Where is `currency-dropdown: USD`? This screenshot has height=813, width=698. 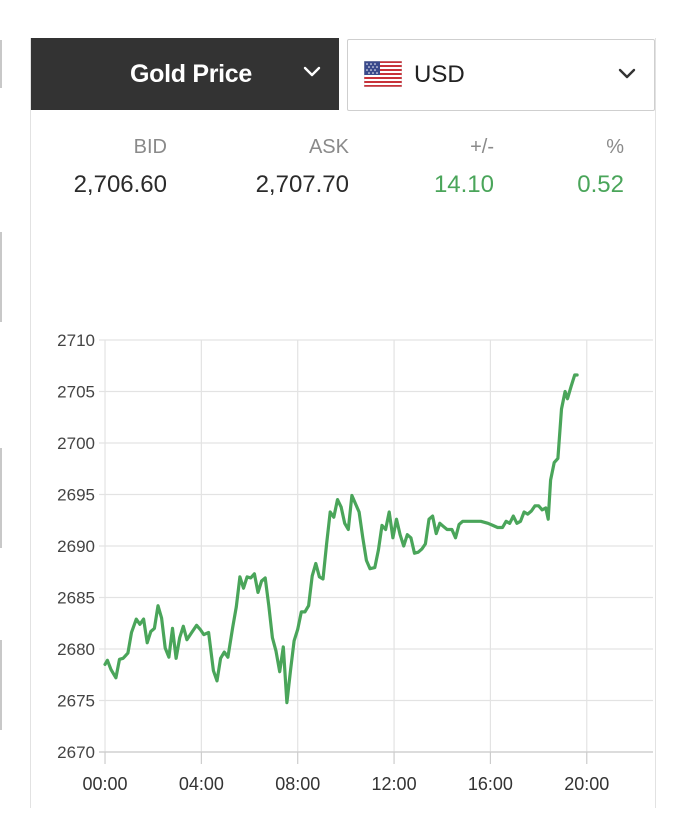
currency-dropdown: USD is located at coordinates (501, 75).